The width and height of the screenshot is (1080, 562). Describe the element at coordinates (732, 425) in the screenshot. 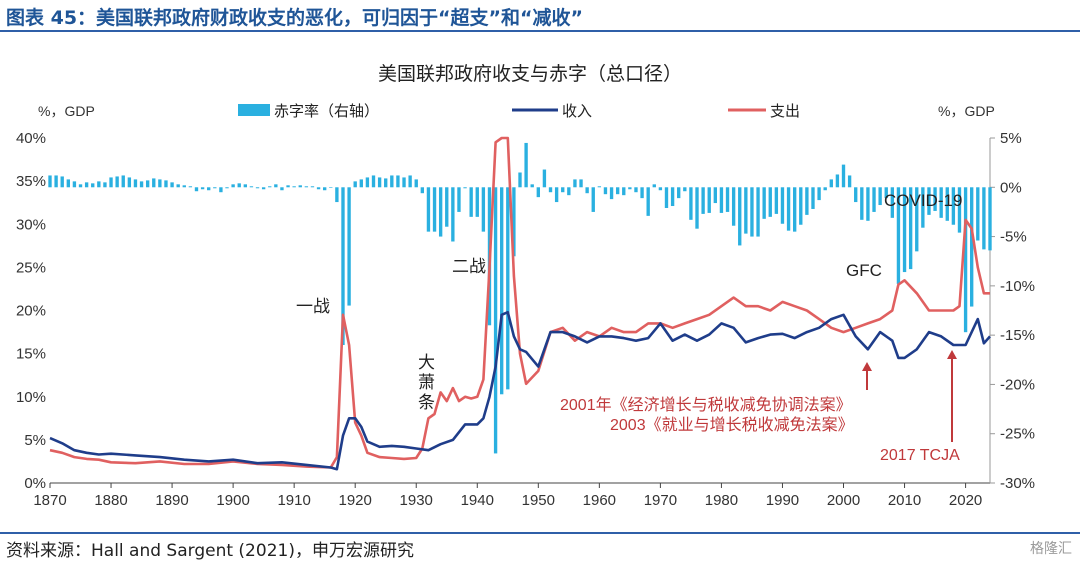

I see `annotation-jgtrra: 2003《就业与增长税收减免法案》` at that location.